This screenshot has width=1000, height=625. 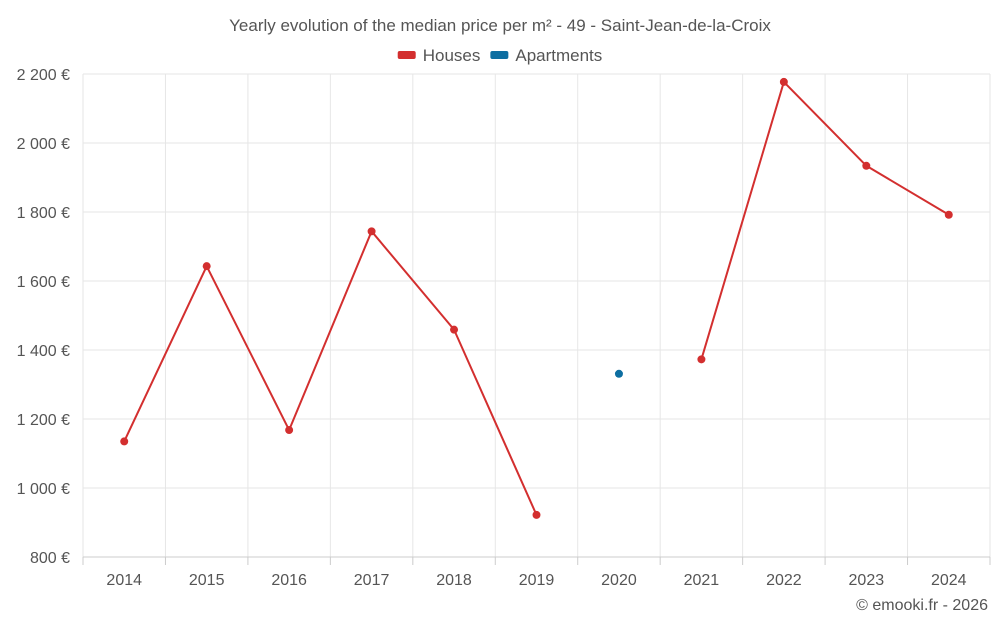 What do you see at coordinates (558, 55) in the screenshot?
I see `legend-label-apartments: Apartments` at bounding box center [558, 55].